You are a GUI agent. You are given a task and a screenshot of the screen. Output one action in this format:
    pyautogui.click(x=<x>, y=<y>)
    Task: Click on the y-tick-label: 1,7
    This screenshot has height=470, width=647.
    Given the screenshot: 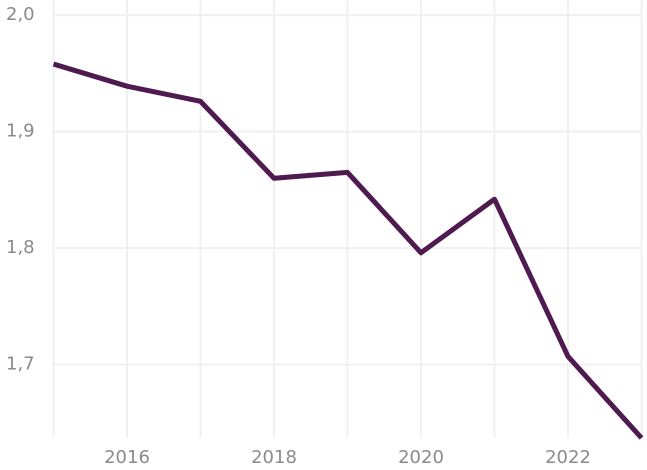 What is the action you would take?
    pyautogui.click(x=20, y=364)
    